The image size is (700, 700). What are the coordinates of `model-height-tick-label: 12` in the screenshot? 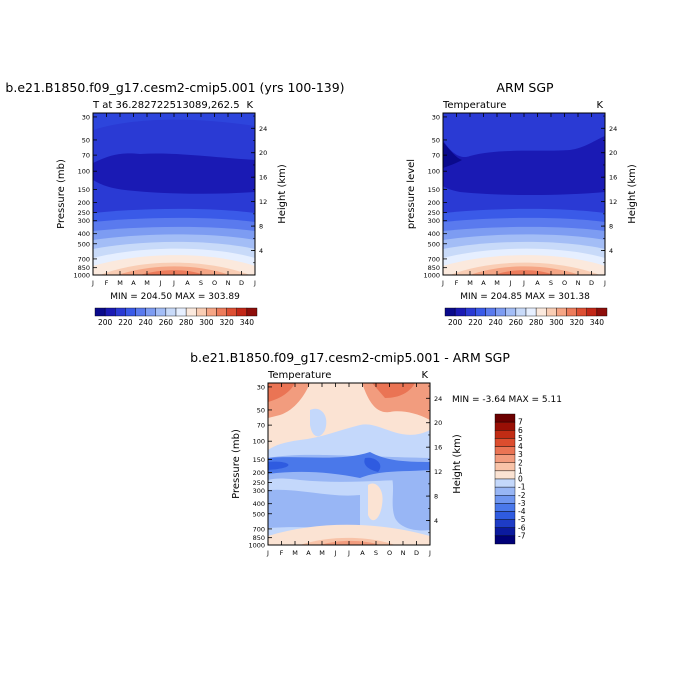 It's located at (263, 202).